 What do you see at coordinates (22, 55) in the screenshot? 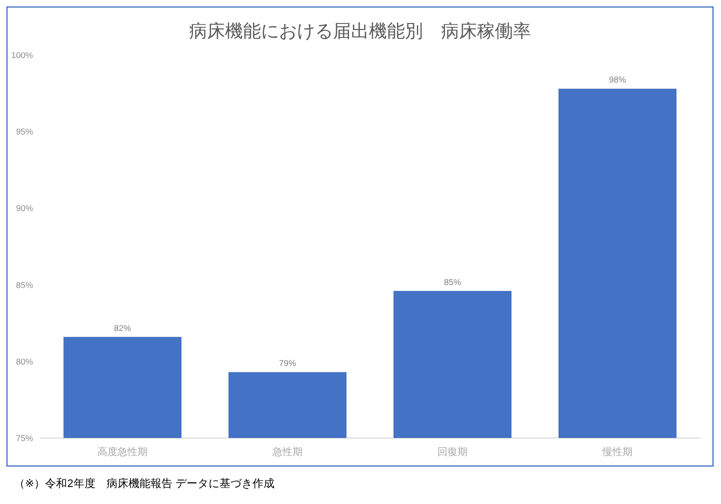
I see `ytick: 100%` at bounding box center [22, 55].